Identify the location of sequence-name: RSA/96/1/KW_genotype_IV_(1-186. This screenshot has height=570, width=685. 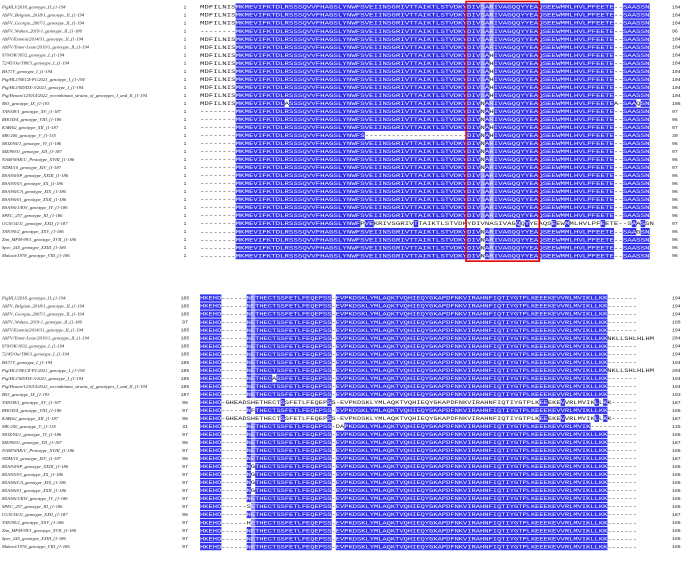
(34, 207).